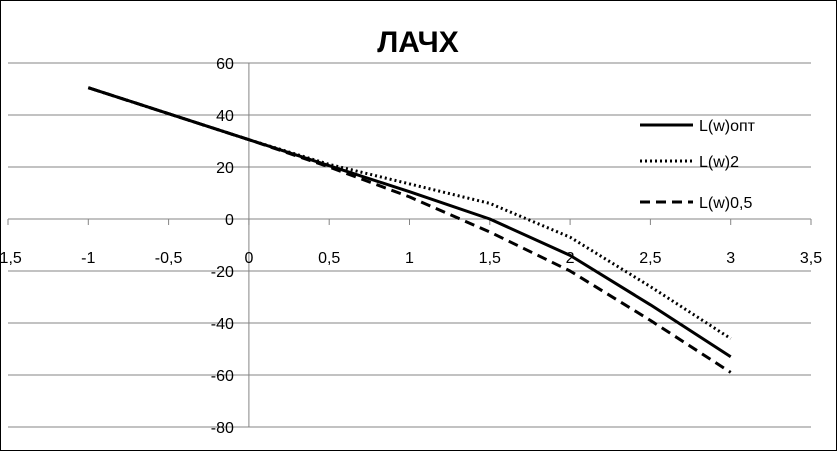 This screenshot has width=837, height=451. I want to click on x-tick-label: 1, so click(409, 258).